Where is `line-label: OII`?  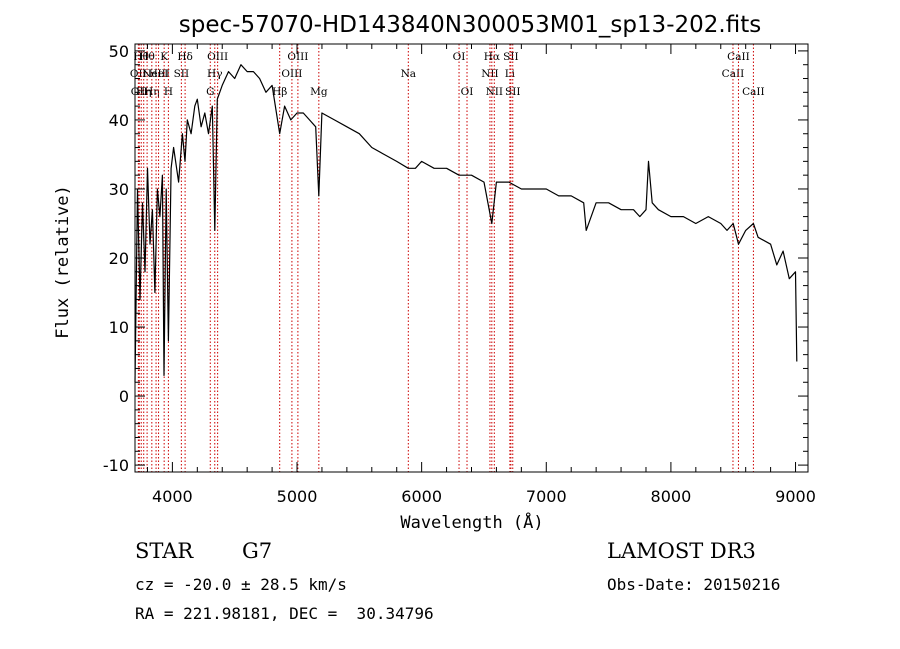
line-label: OII is located at coordinates (138, 74).